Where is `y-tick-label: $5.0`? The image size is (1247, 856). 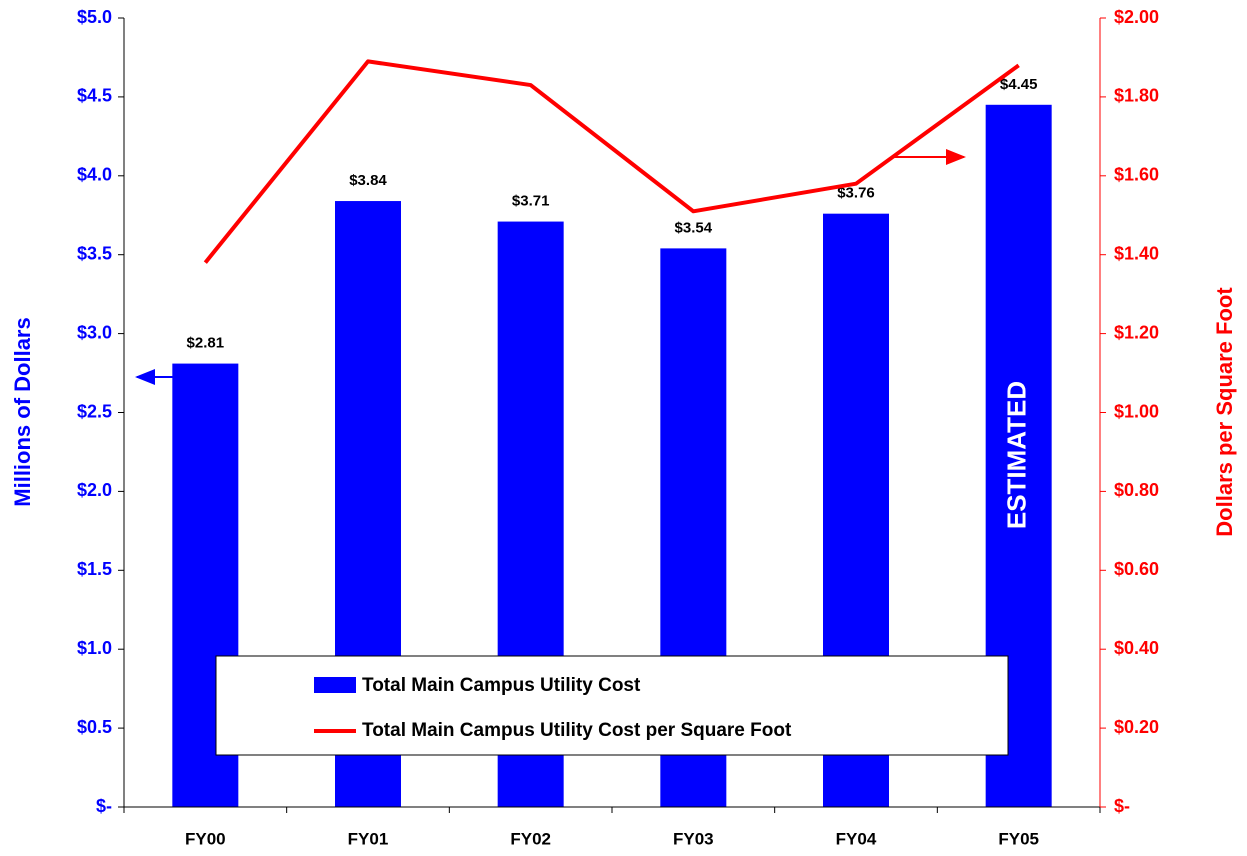 y-tick-label: $5.0 is located at coordinates (94, 17).